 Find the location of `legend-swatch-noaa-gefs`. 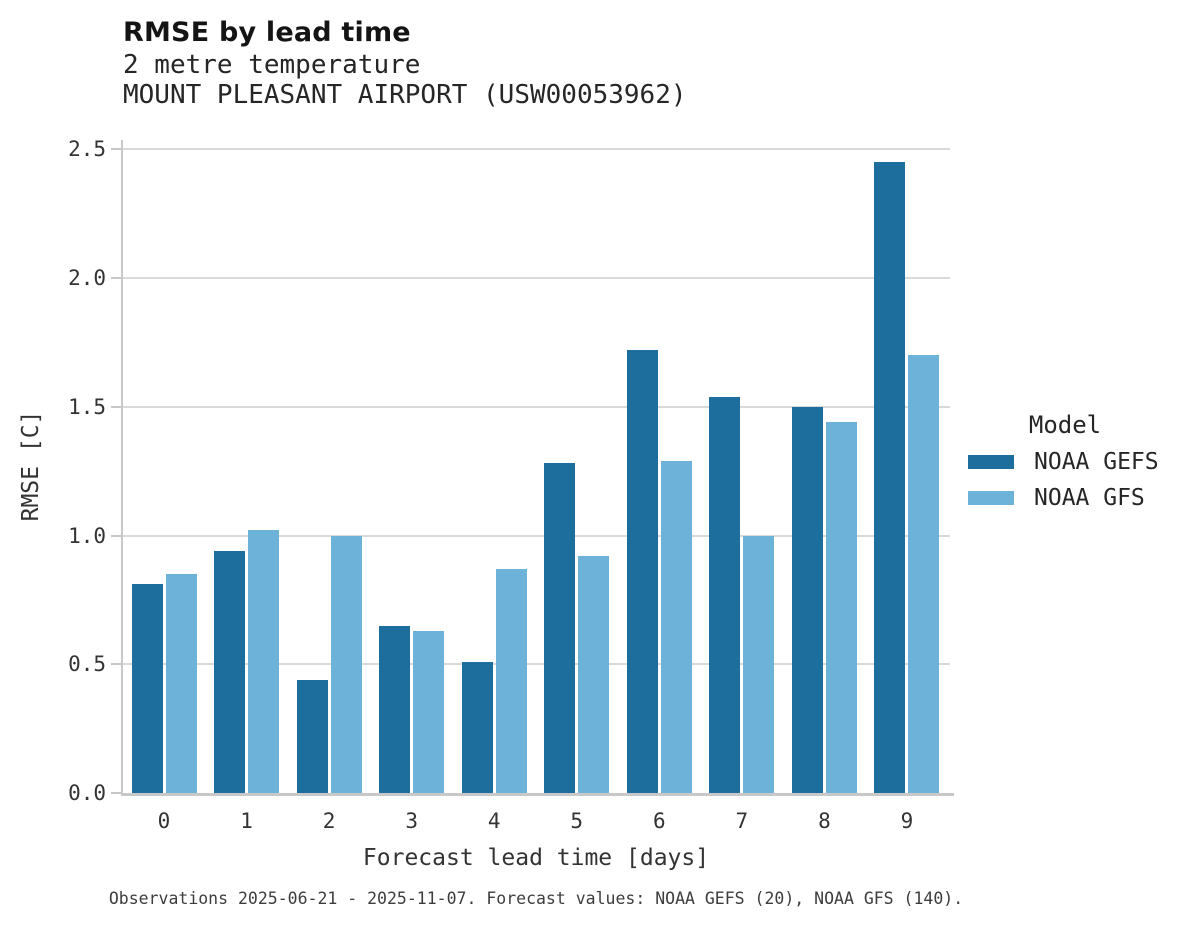

legend-swatch-noaa-gefs is located at coordinates (991, 462).